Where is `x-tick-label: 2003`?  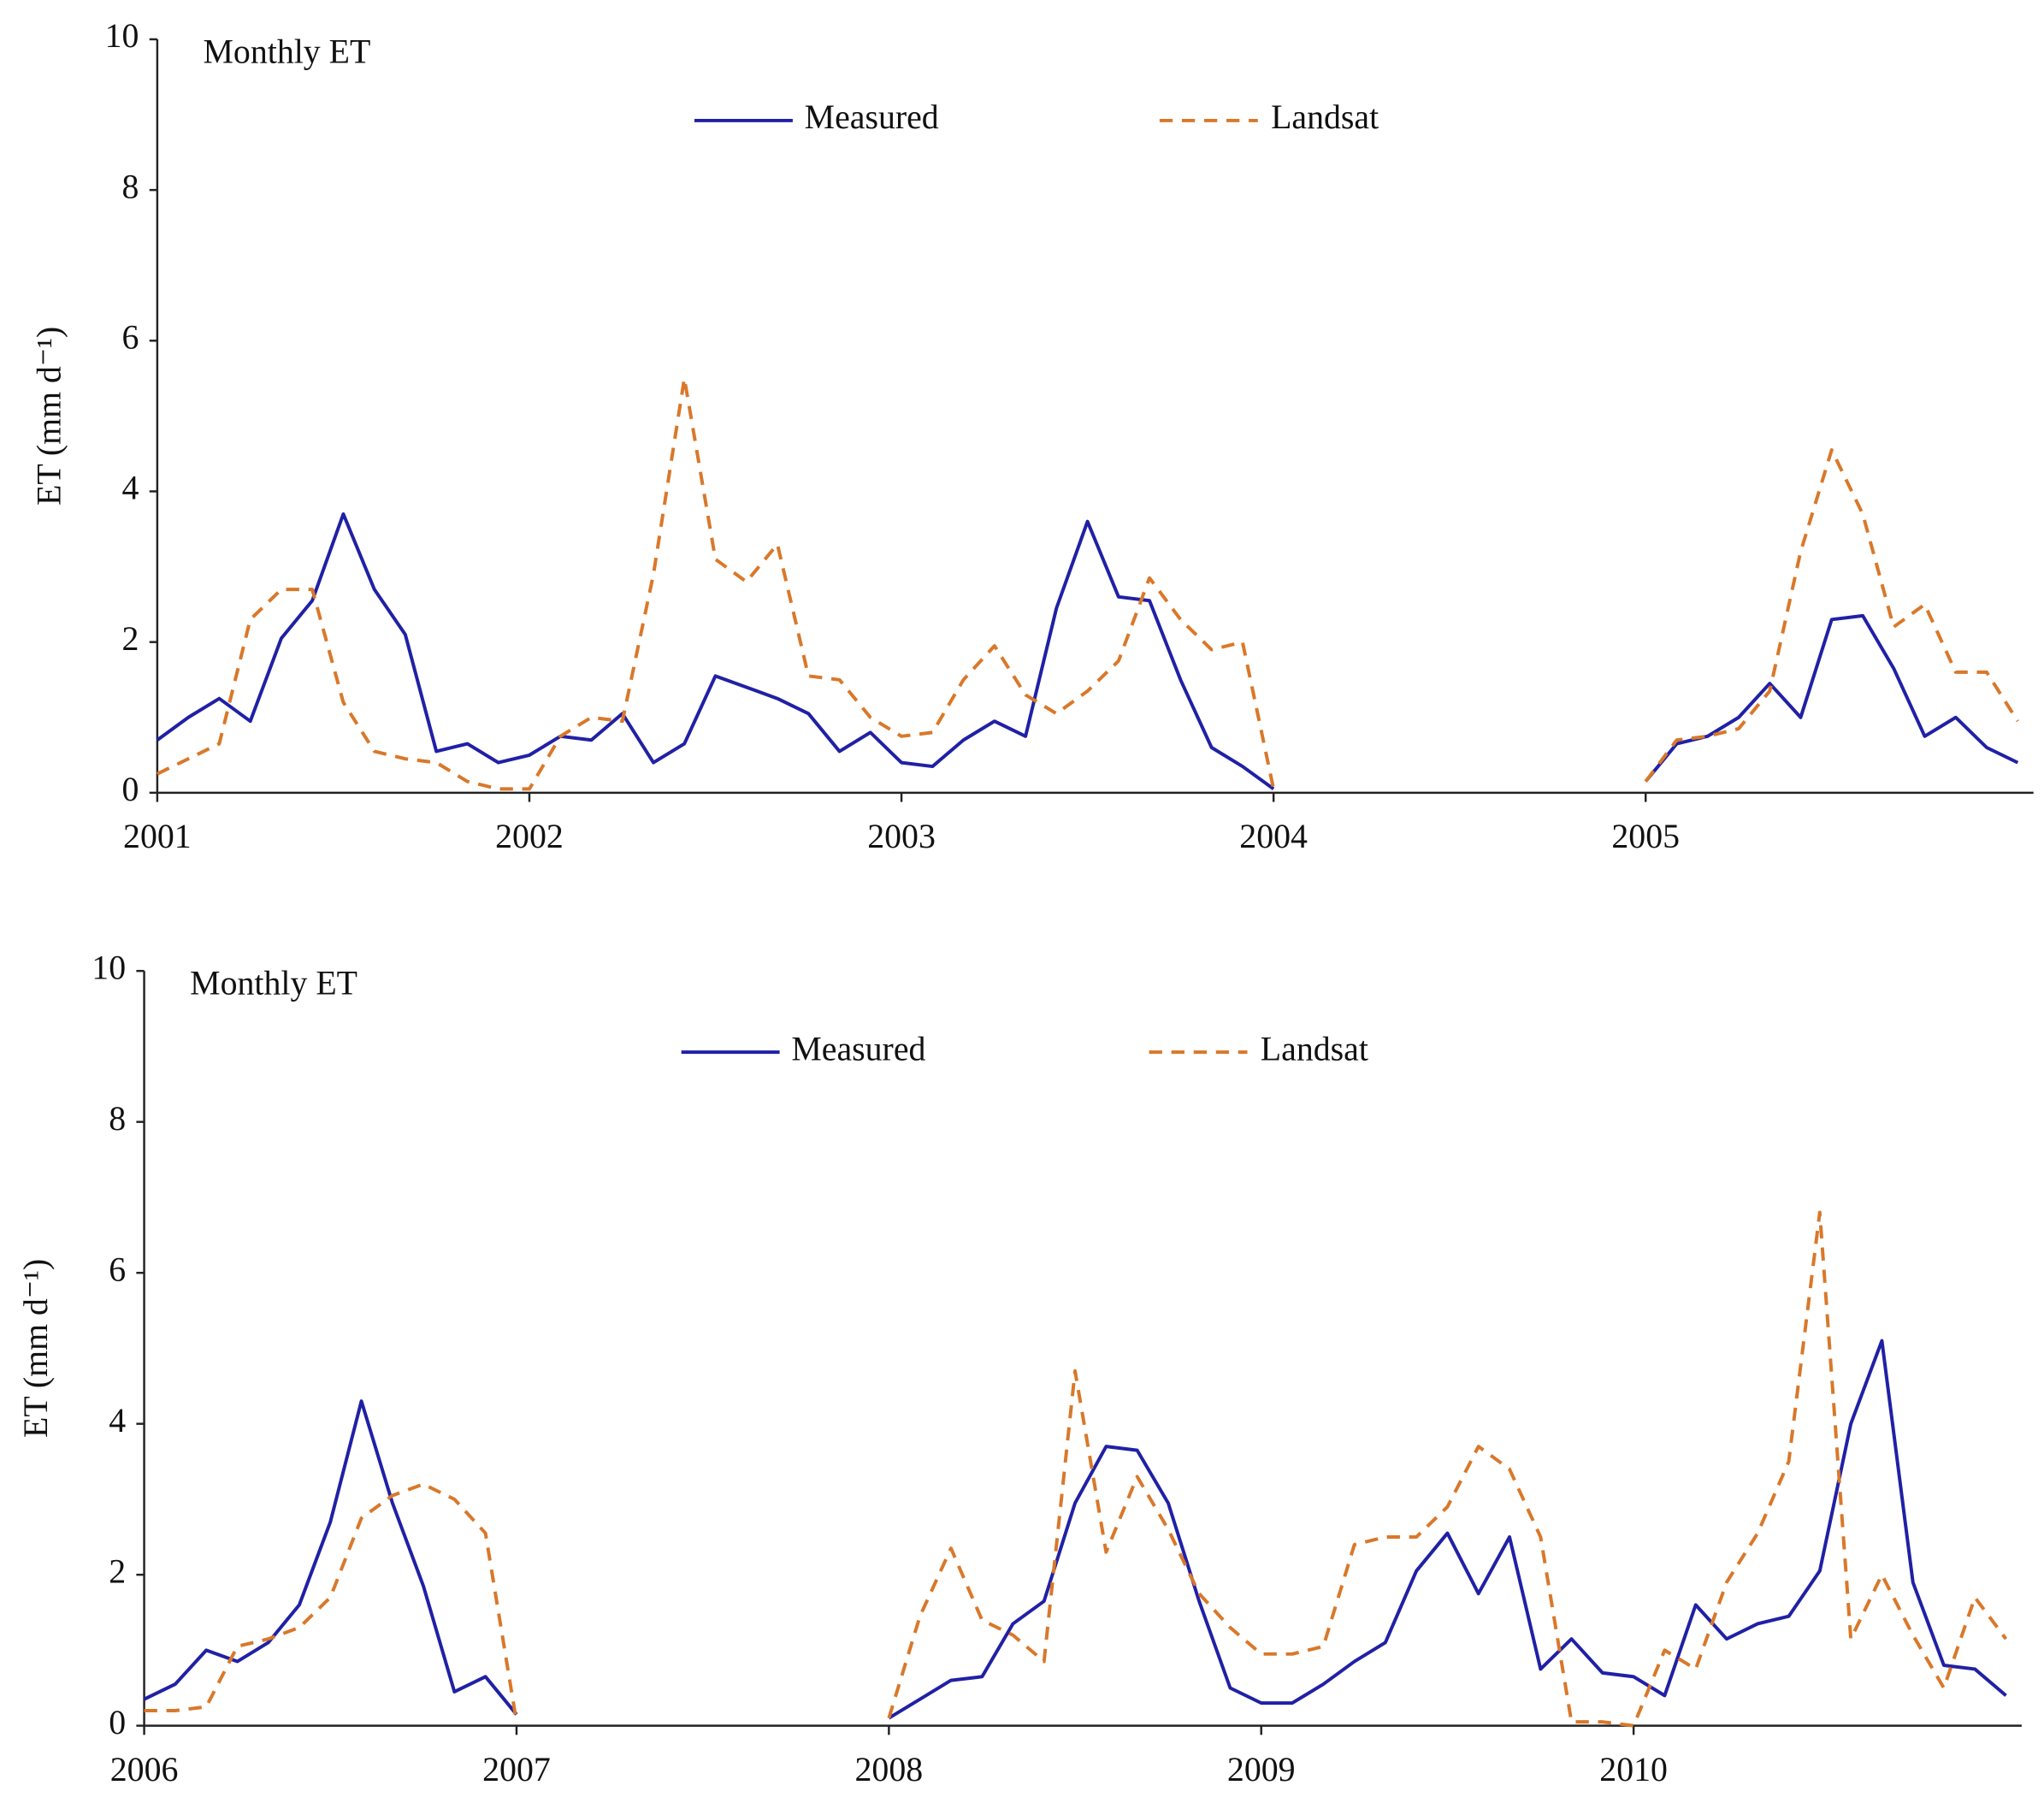 x-tick-label: 2003 is located at coordinates (902, 836).